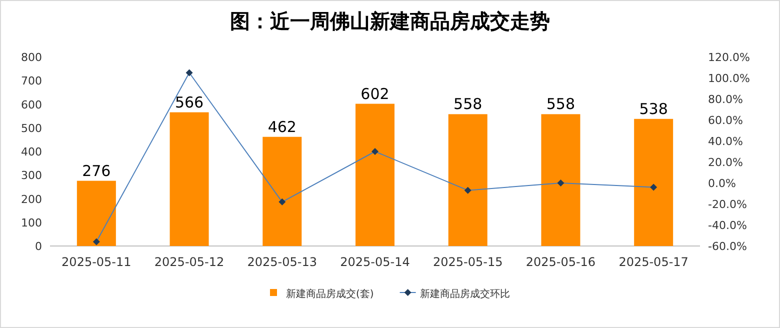 The image size is (780, 328). Describe the element at coordinates (725, 99) in the screenshot. I see `y2-tick-label: 80.0%` at that location.